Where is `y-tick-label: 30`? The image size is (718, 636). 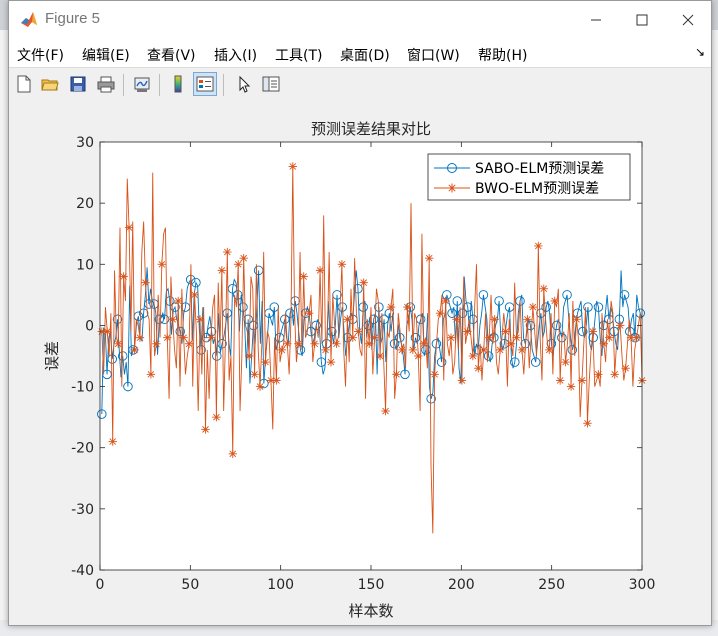 y-tick-label: 30 is located at coordinates (85, 143).